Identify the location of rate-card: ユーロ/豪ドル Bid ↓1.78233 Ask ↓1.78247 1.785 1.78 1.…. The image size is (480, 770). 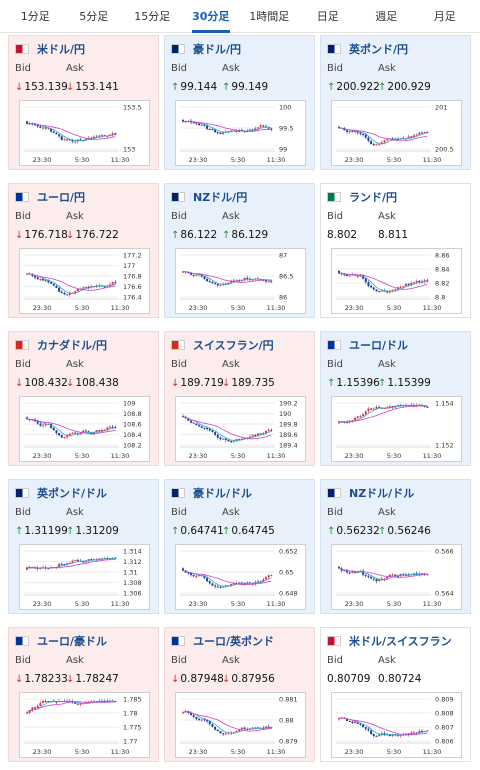
(83, 694).